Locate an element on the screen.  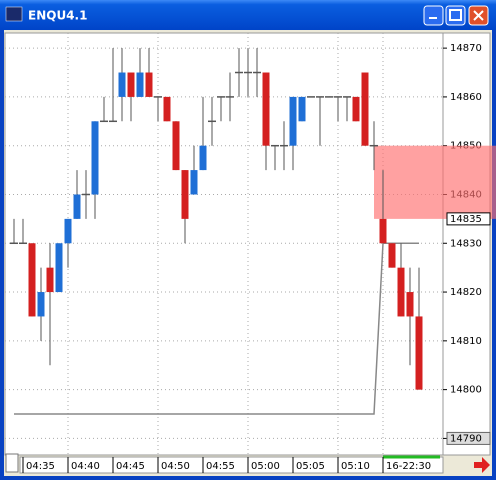
time-axis is located at coordinates (231, 465).